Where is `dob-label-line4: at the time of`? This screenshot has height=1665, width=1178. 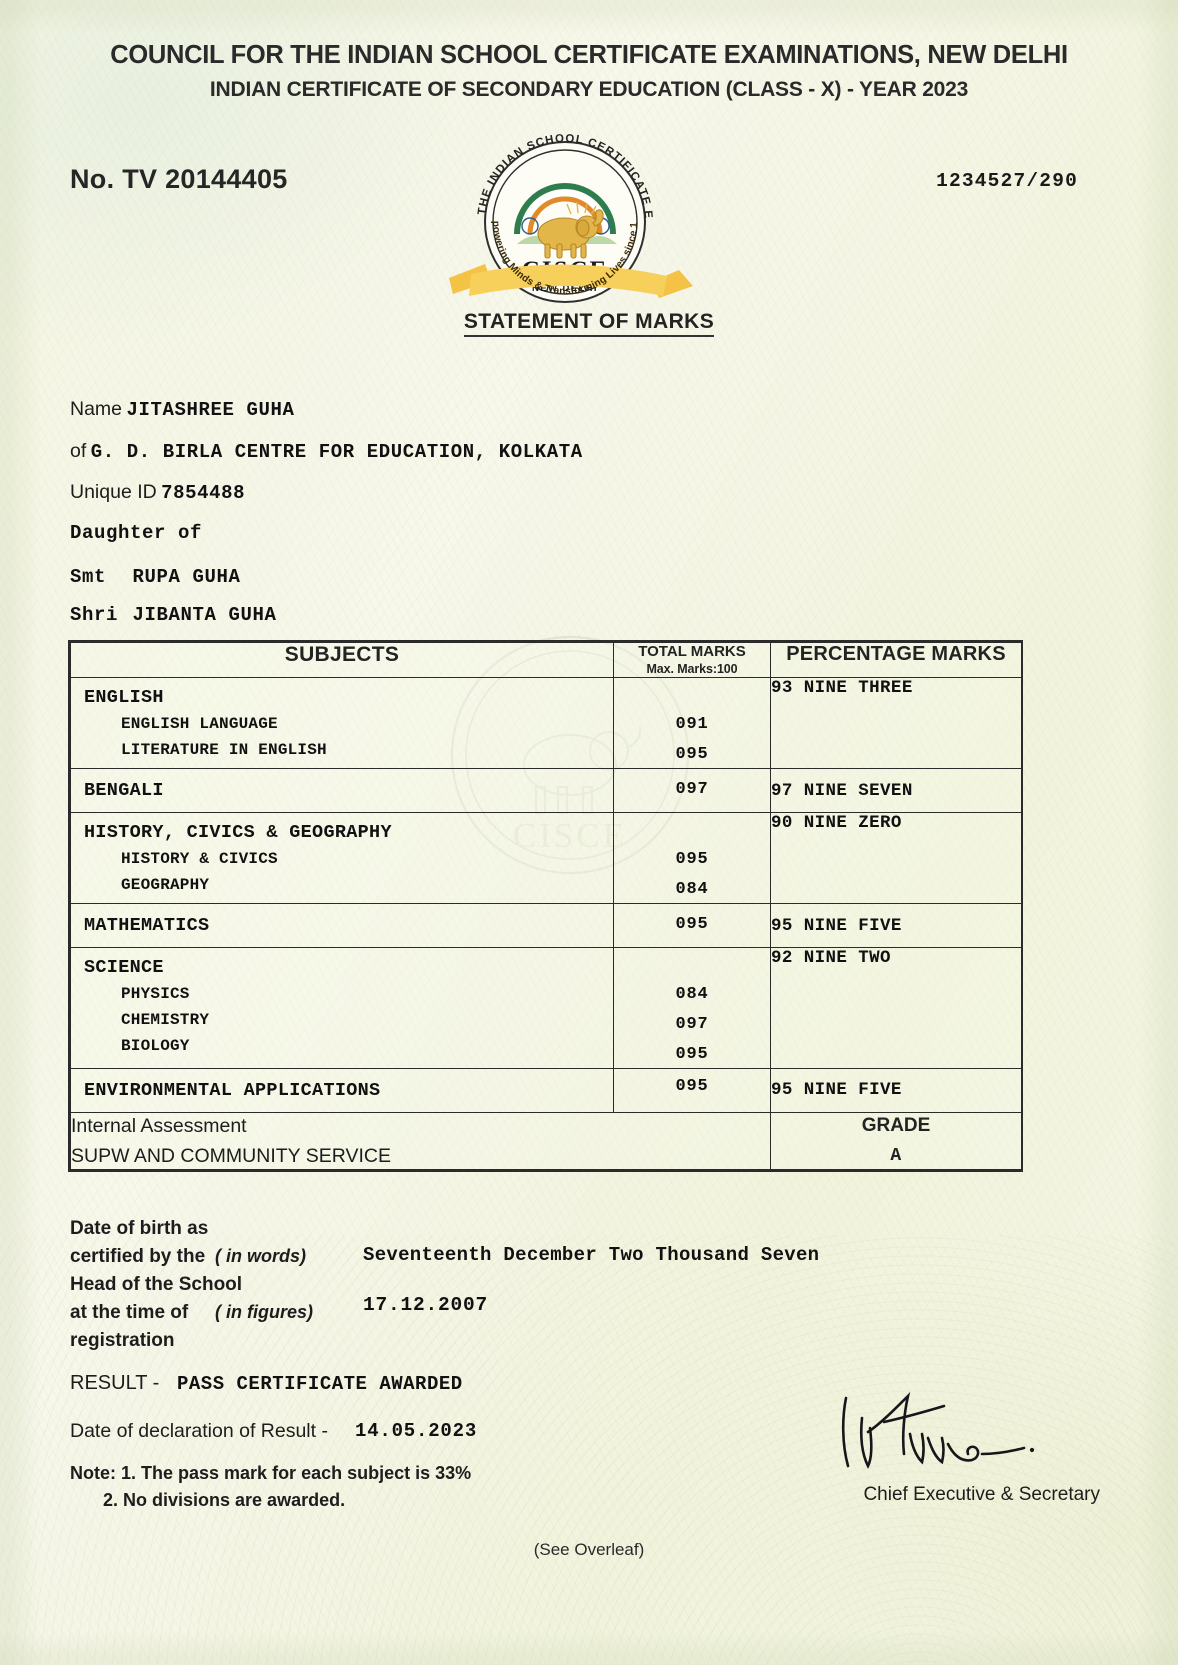 dob-label-line4: at the time of is located at coordinates (129, 1312).